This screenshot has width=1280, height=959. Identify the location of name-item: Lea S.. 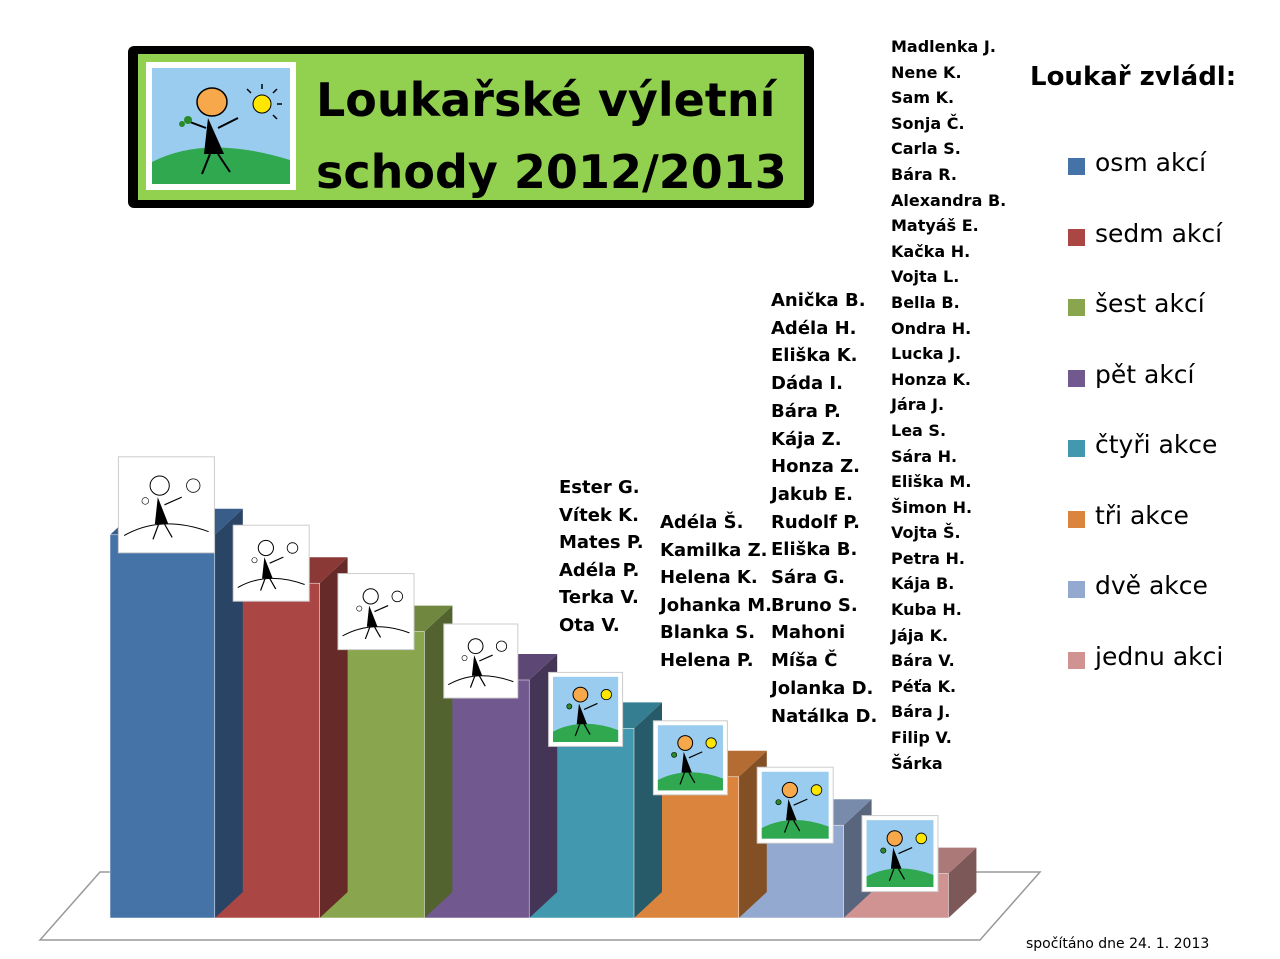
(919, 430).